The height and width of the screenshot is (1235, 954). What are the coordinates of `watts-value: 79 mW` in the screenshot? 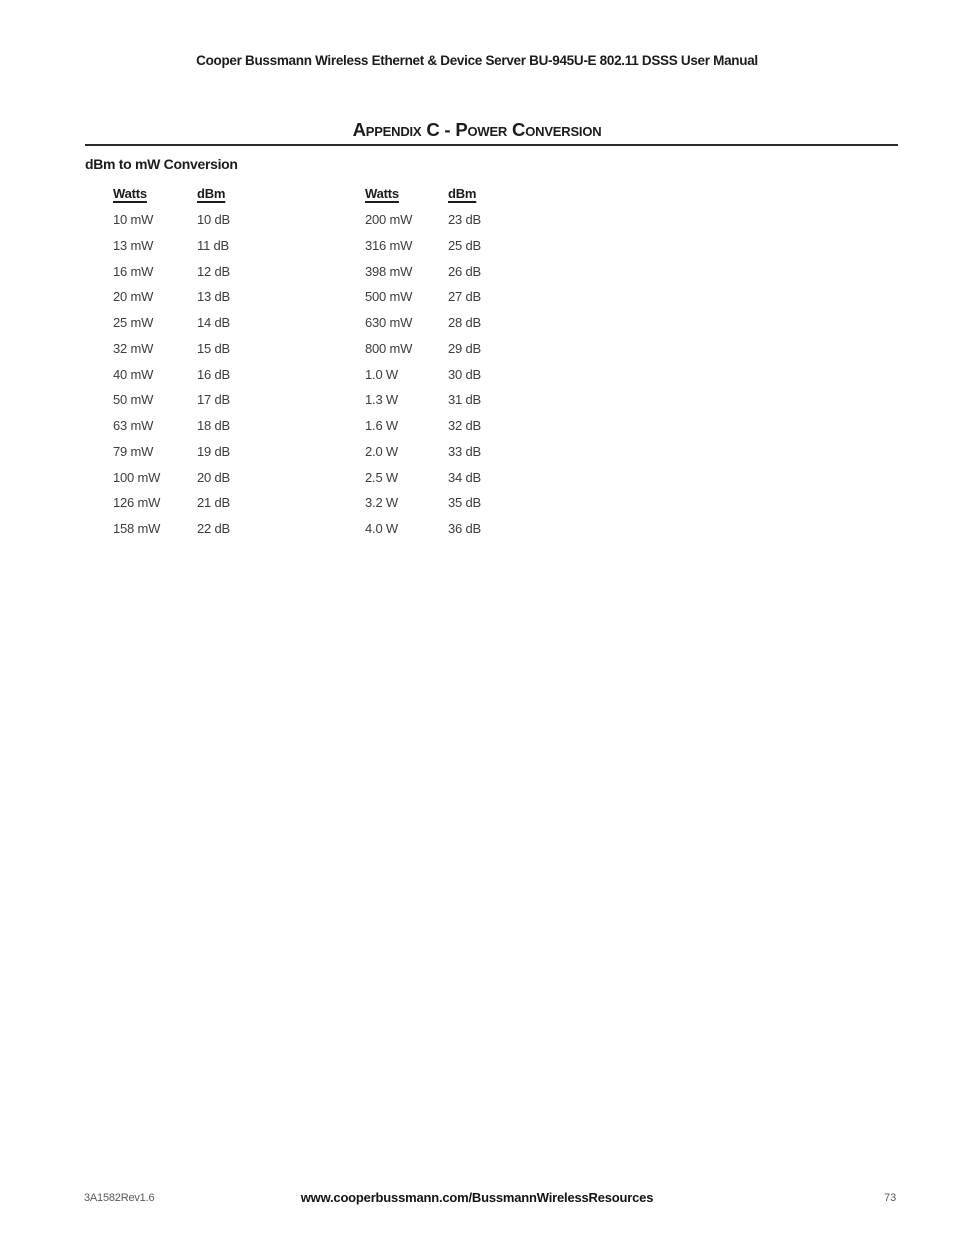 It's located at (133, 451).